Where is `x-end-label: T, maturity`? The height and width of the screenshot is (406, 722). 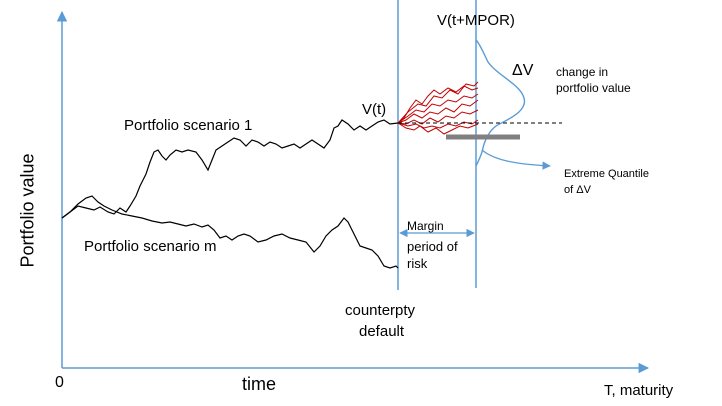 x-end-label: T, maturity is located at coordinates (639, 390).